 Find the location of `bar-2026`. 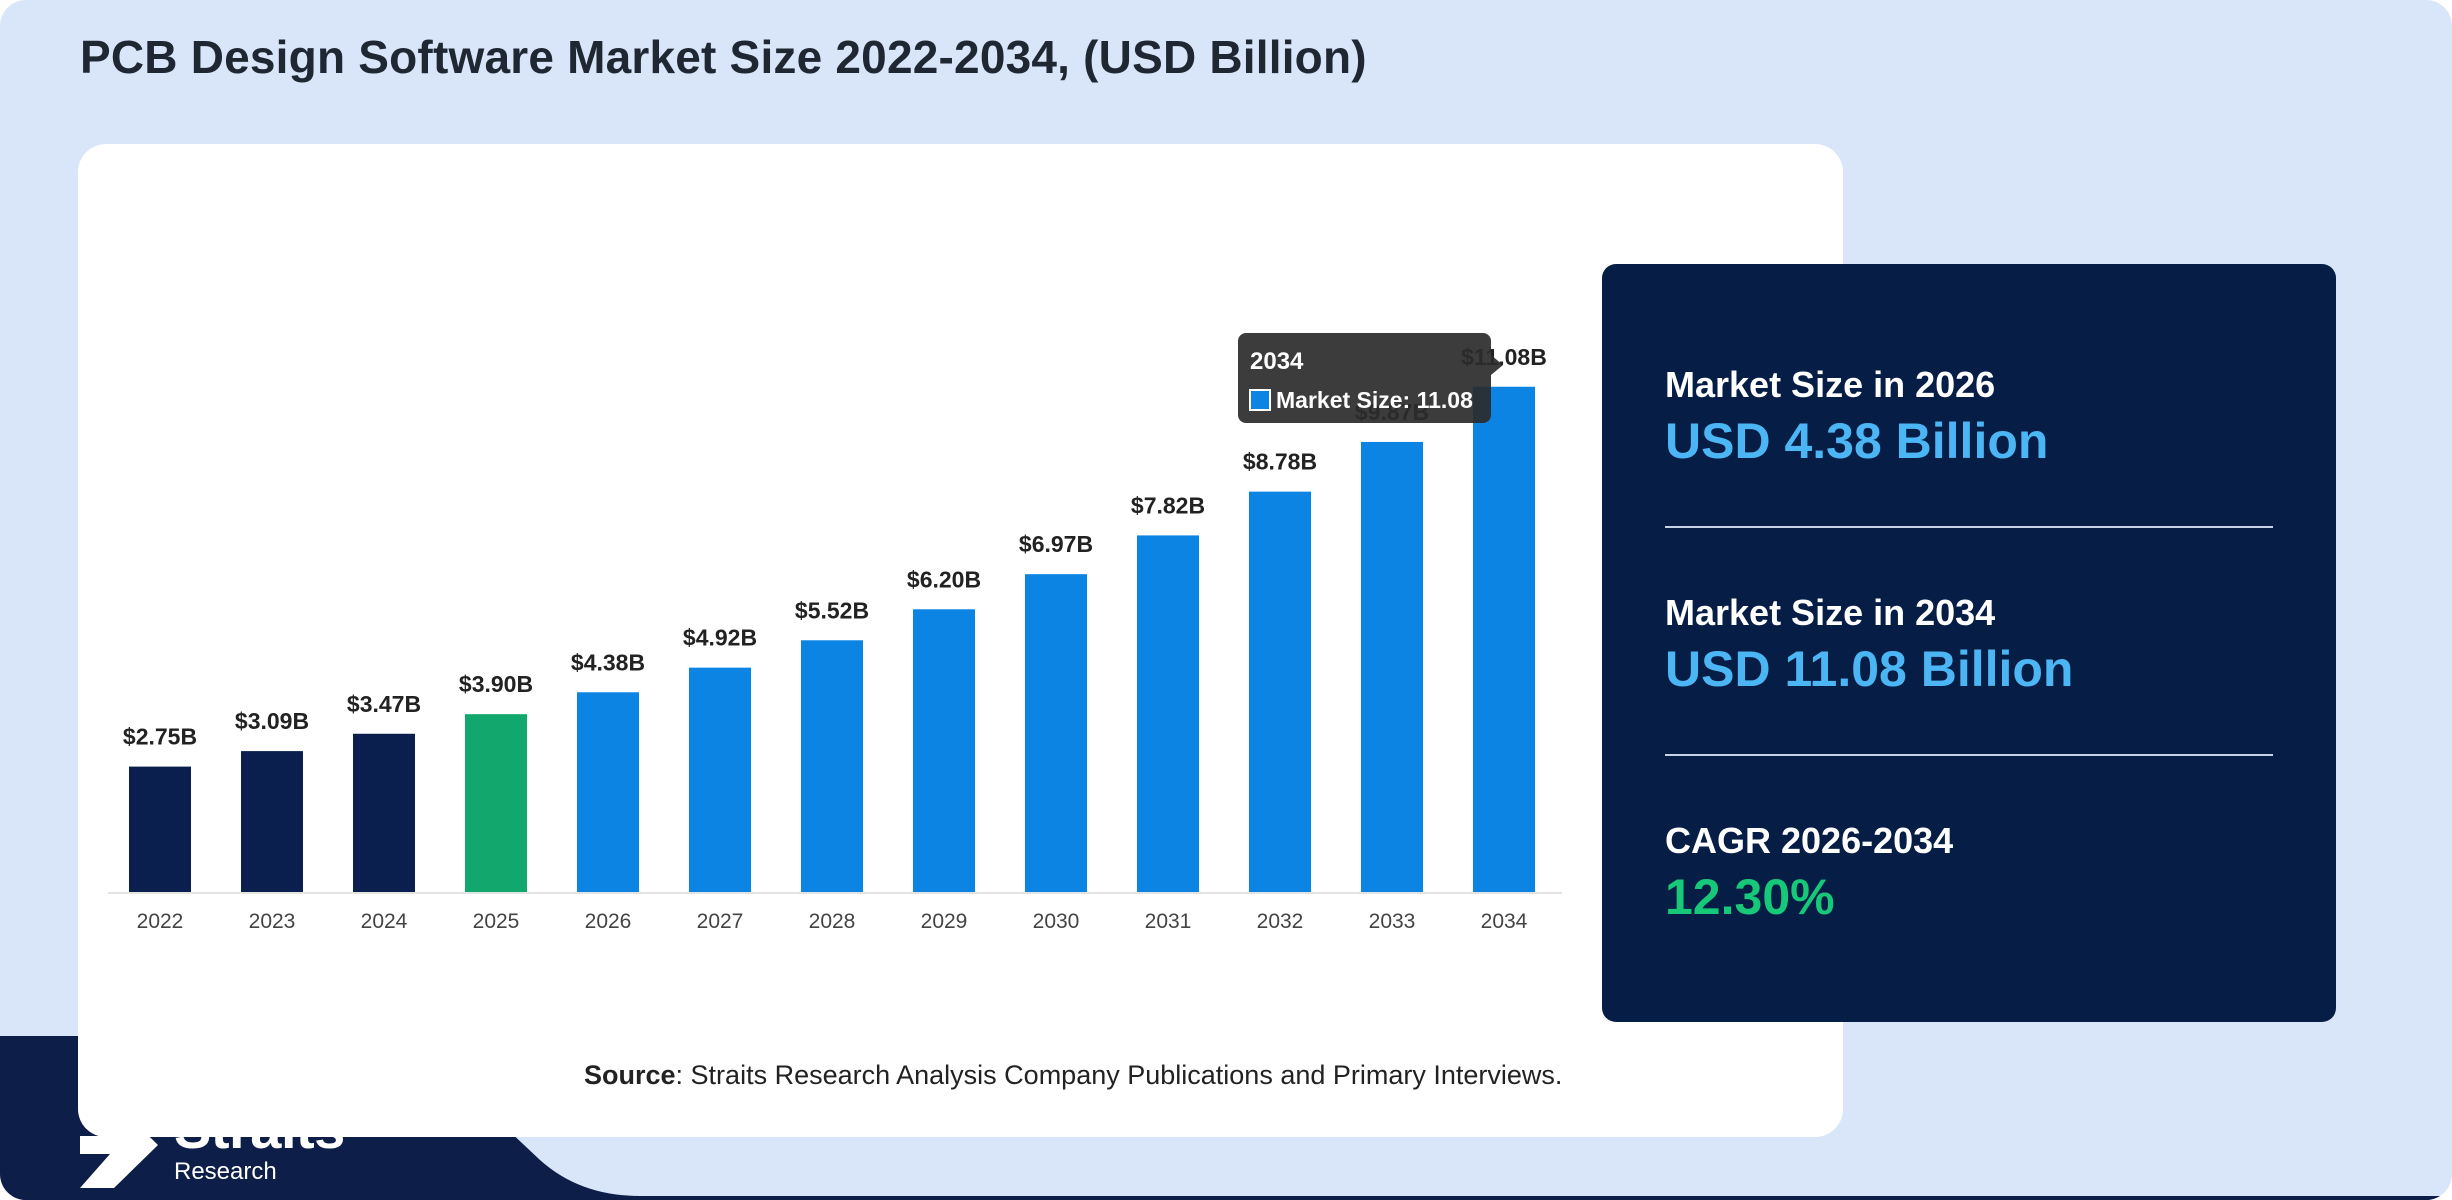

bar-2026 is located at coordinates (608, 792).